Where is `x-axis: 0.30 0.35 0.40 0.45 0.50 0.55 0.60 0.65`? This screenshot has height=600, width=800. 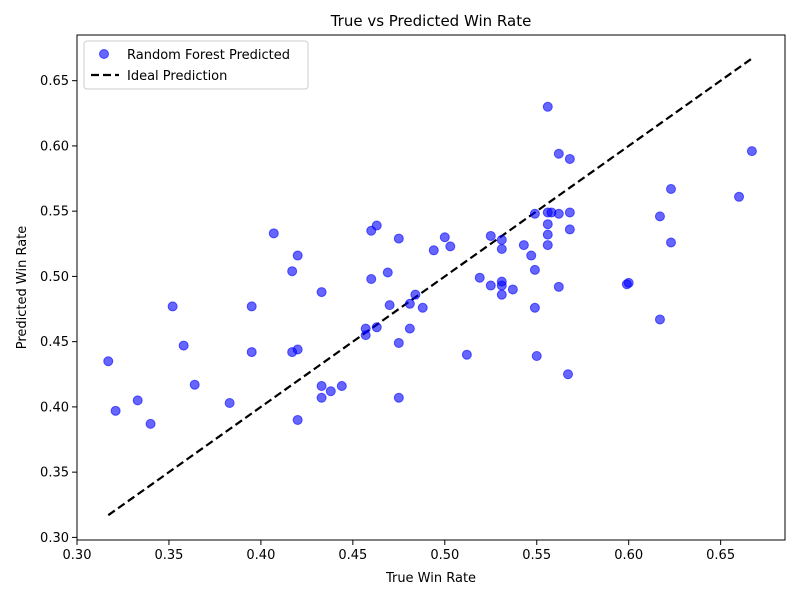 x-axis: 0.30 0.35 0.40 0.45 0.50 0.55 0.60 0.65 is located at coordinates (399, 551).